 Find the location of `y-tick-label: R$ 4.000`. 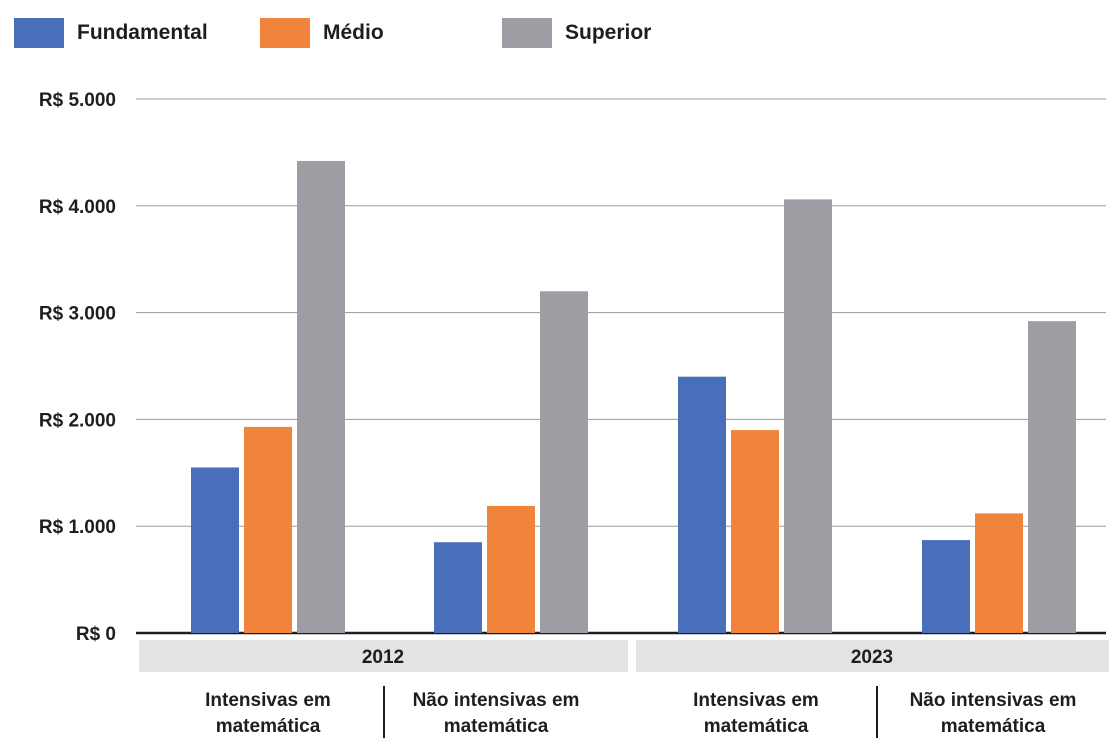

y-tick-label: R$ 4.000 is located at coordinates (77, 207).